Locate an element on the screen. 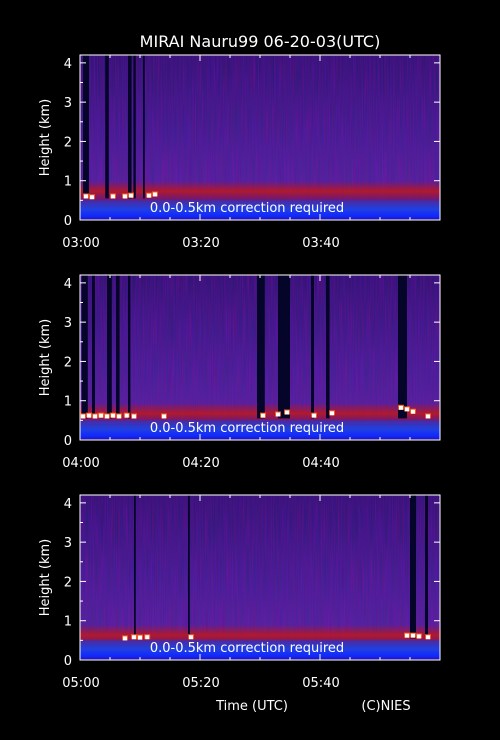  x-tick-label: 04:00 is located at coordinates (80, 463).